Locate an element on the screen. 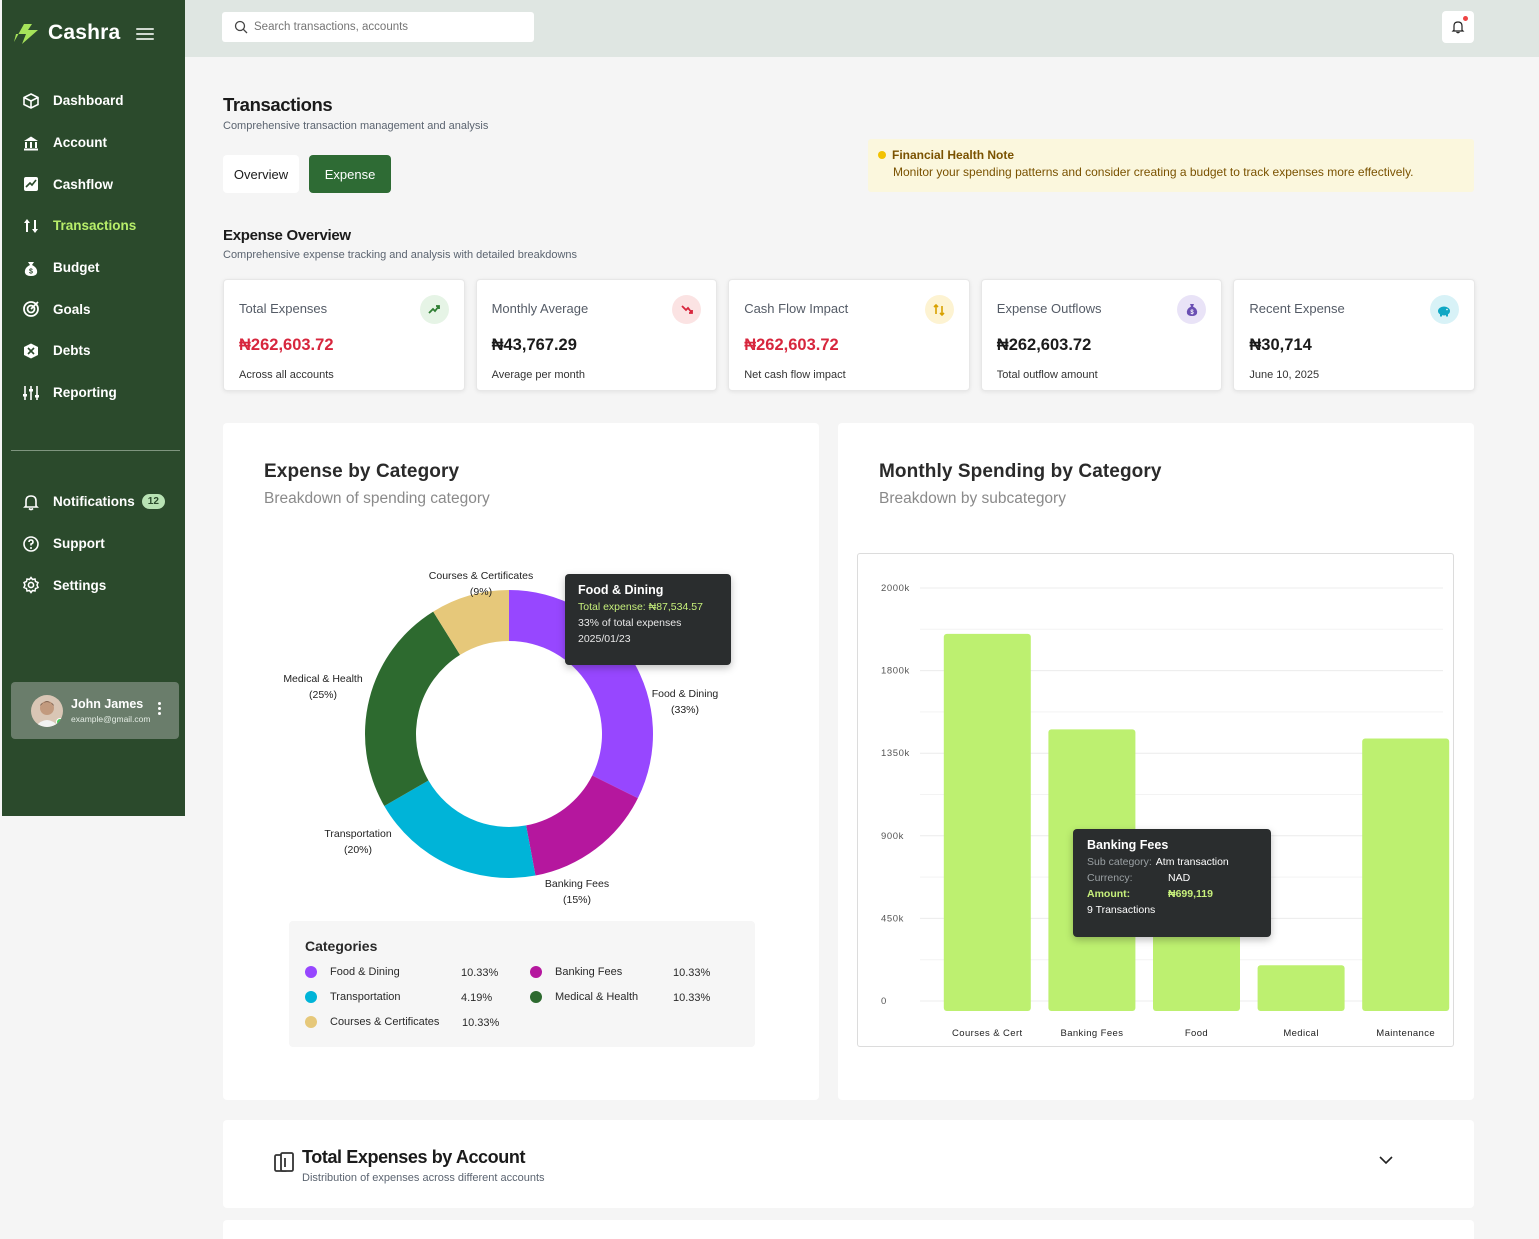 The height and width of the screenshot is (1239, 1539). legend-label: Transportation is located at coordinates (365, 997).